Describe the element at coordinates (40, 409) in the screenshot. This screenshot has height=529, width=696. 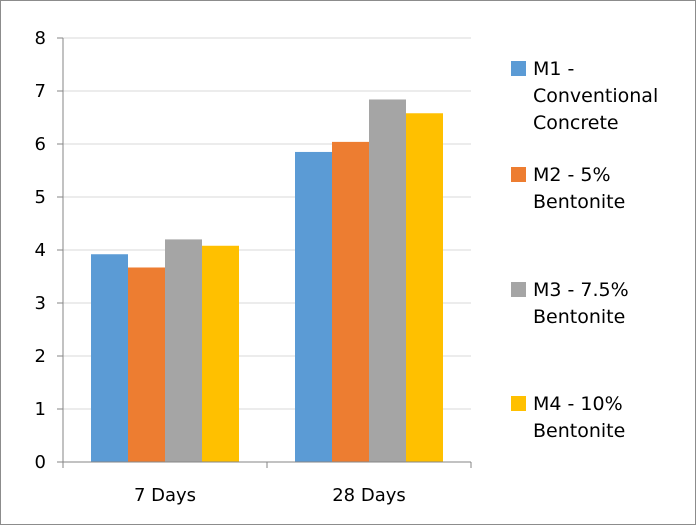
I see `y-tick-label: 1` at that location.